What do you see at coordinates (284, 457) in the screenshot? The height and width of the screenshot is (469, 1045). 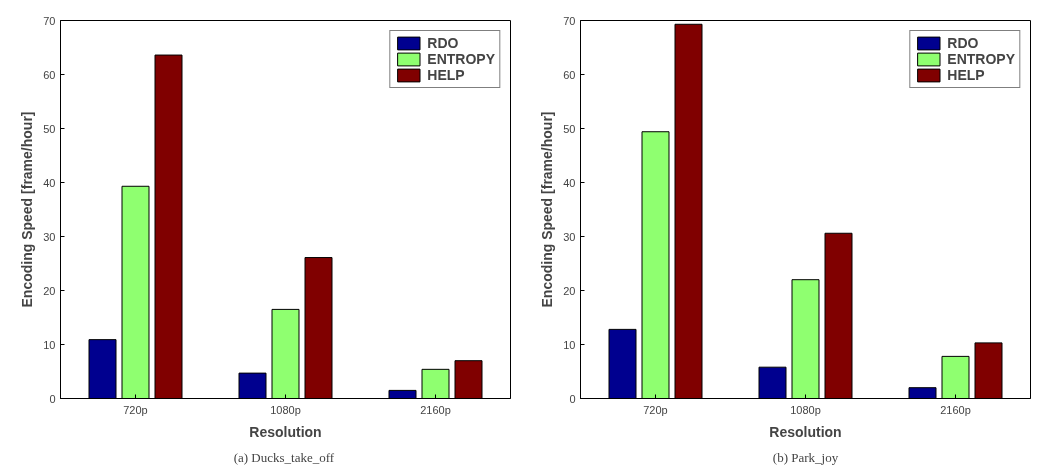 I see `text: (a) Ducks_take_off` at bounding box center [284, 457].